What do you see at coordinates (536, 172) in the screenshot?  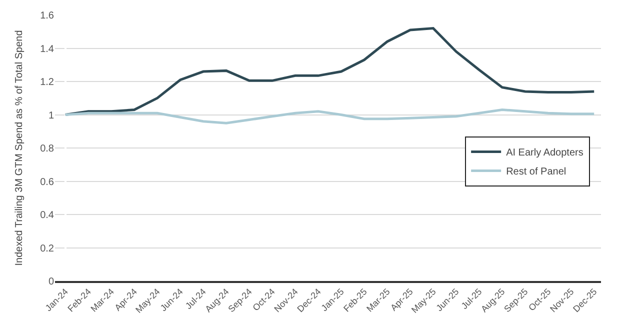 I see `legend-label: Rest of Panel` at bounding box center [536, 172].